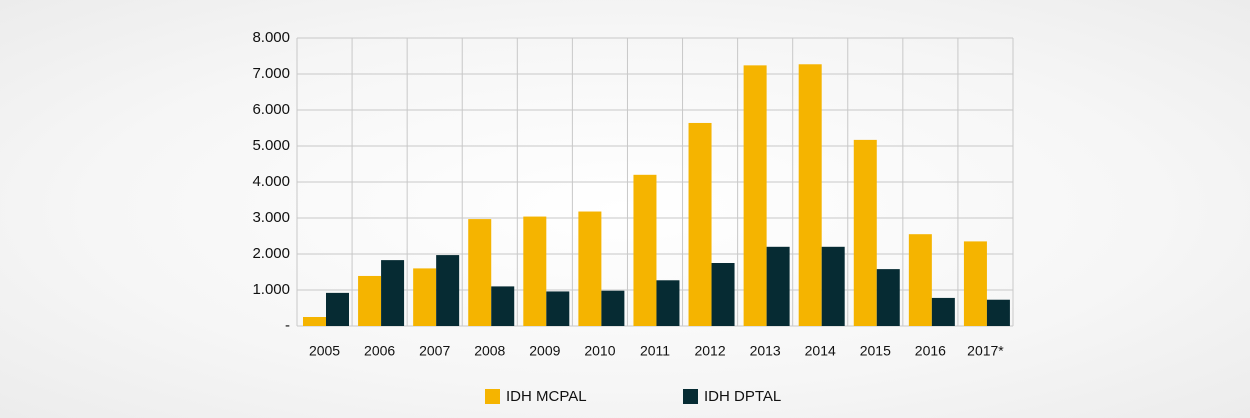 The width and height of the screenshot is (1250, 418). What do you see at coordinates (271, 73) in the screenshot?
I see `y-tick-label: 7.000` at bounding box center [271, 73].